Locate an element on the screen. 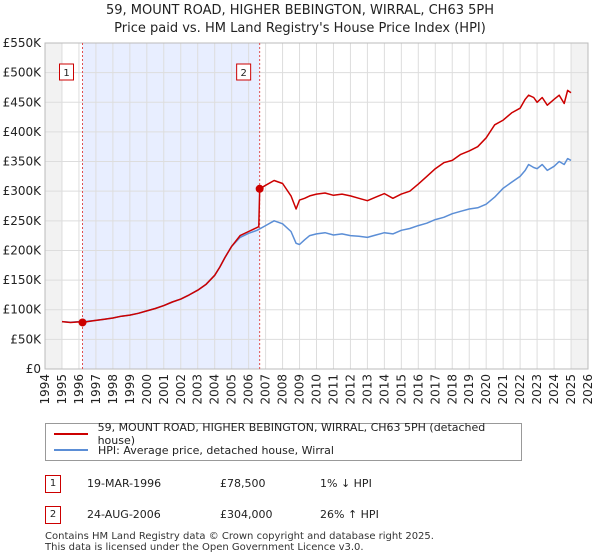 The width and height of the screenshot is (600, 560). y-tick-label: £400K is located at coordinates (23, 132).